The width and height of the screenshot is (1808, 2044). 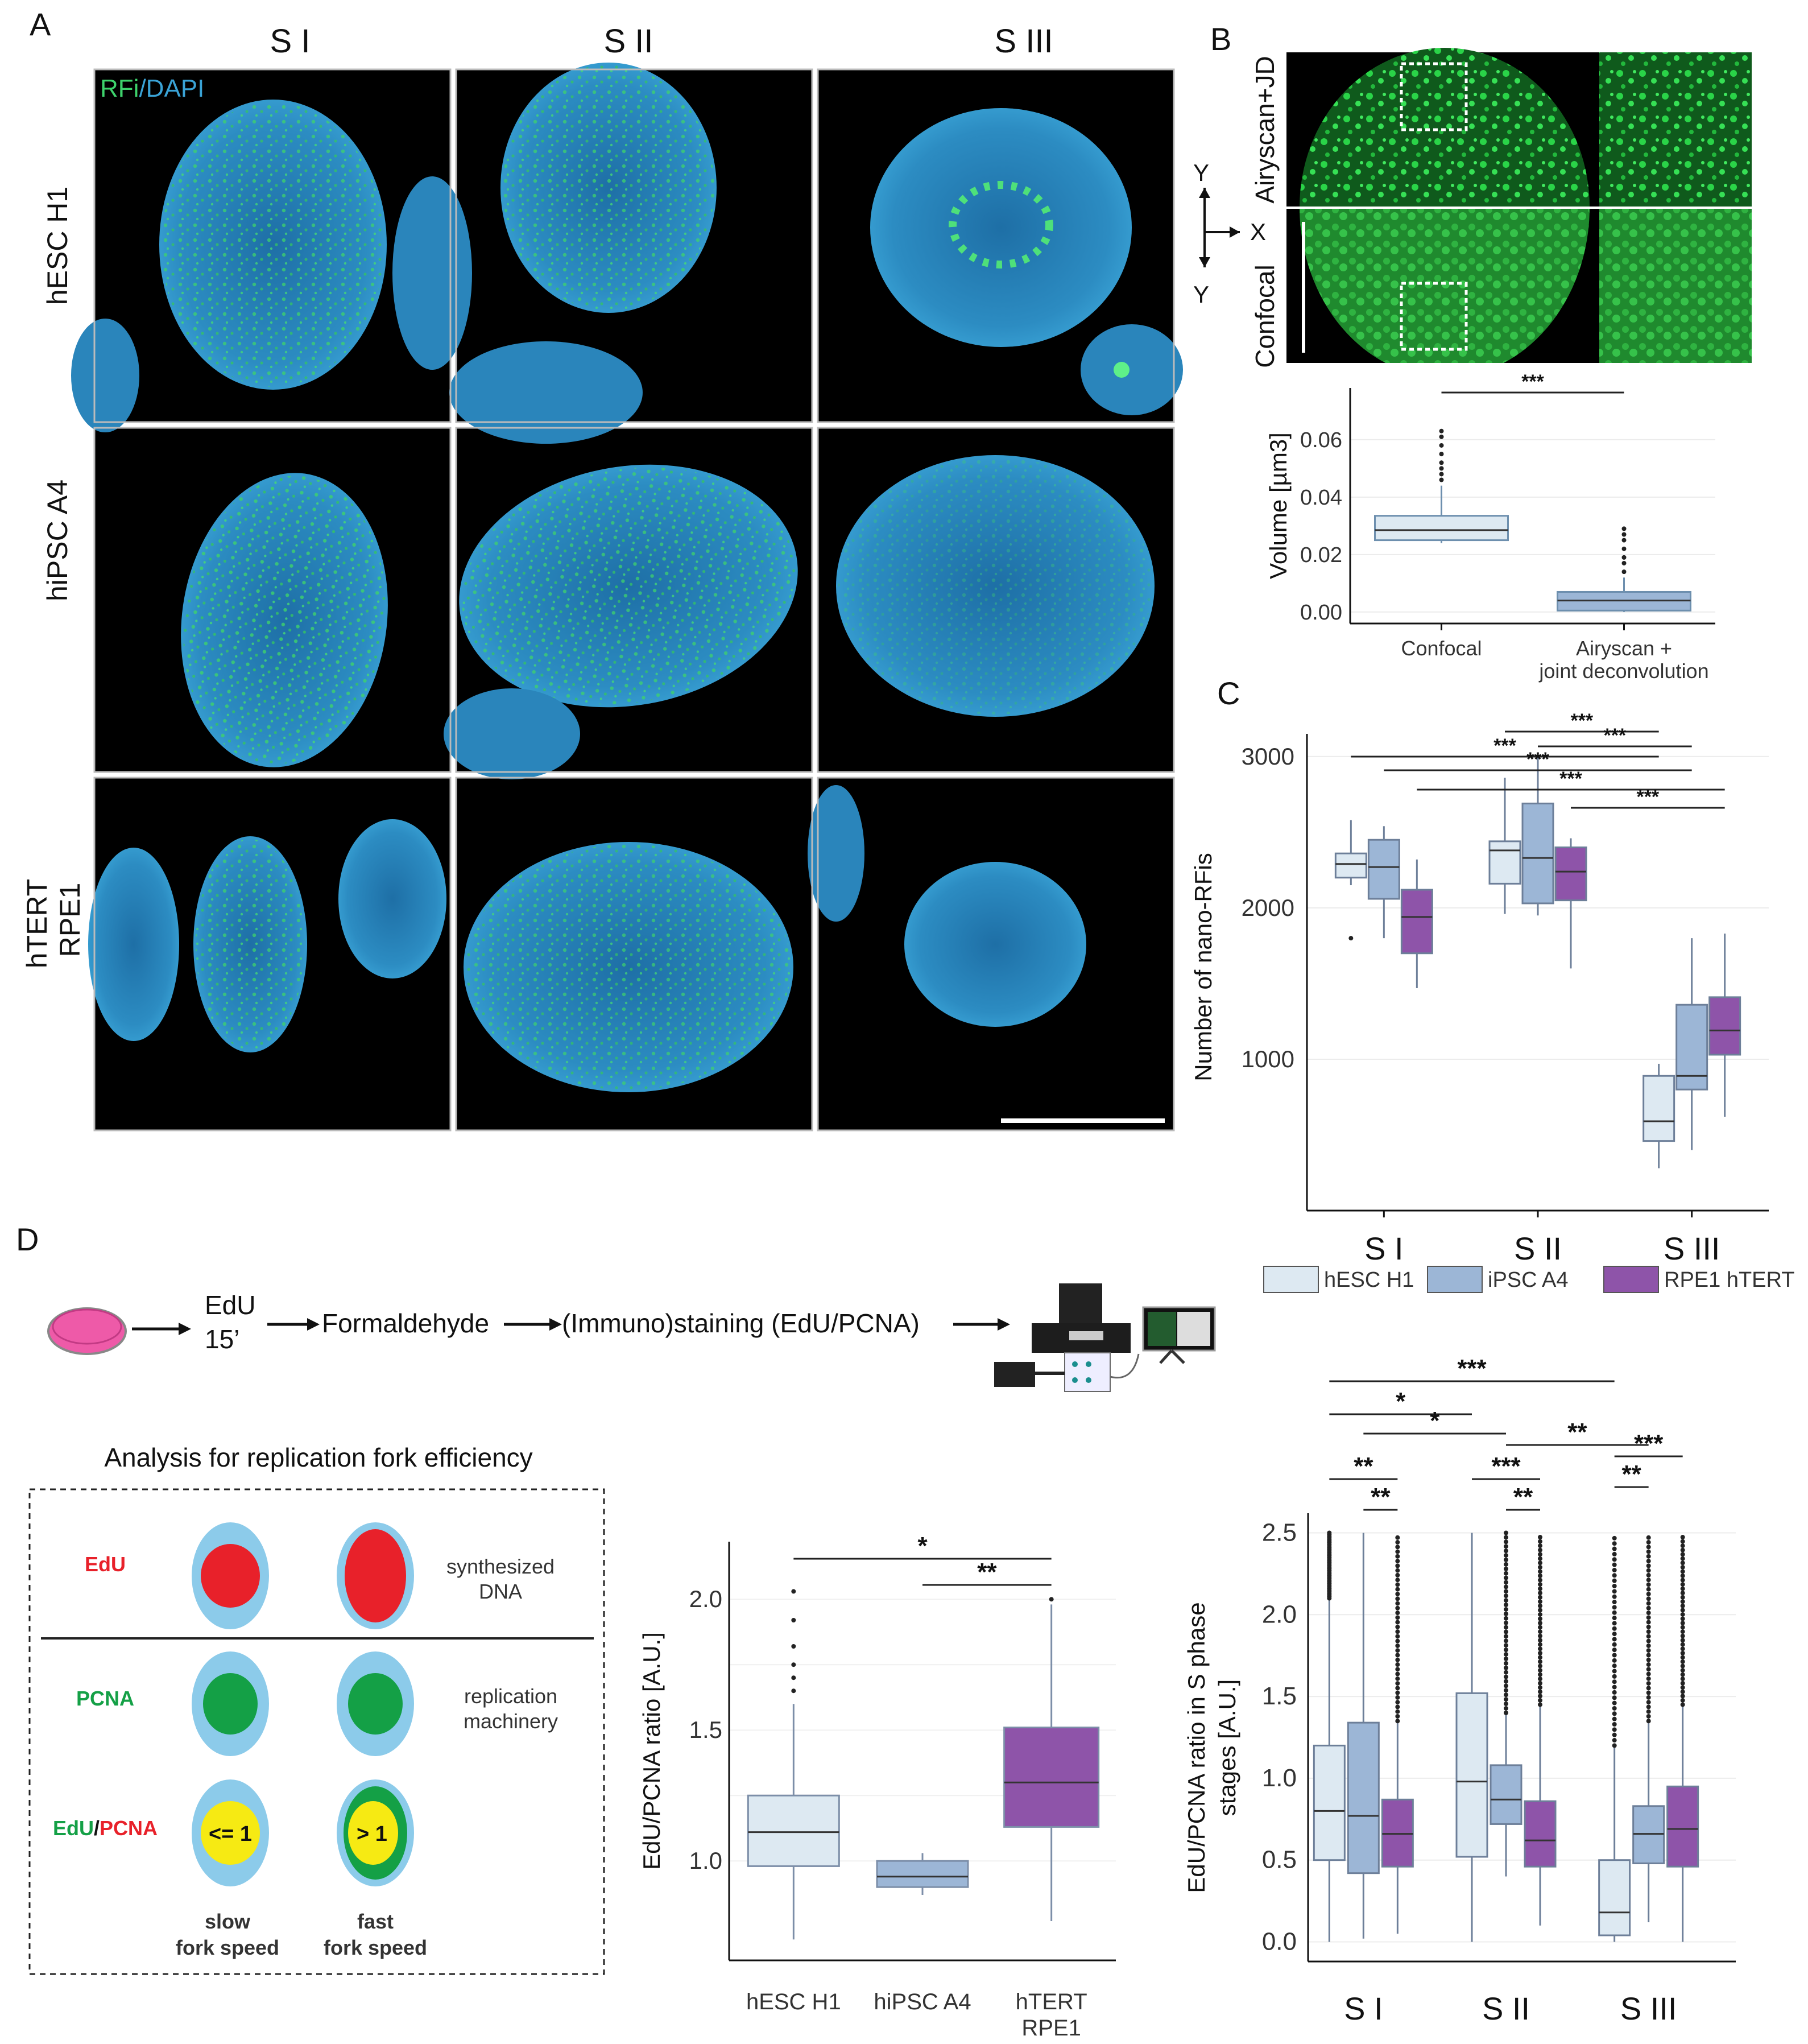 What do you see at coordinates (511, 1696) in the screenshot?
I see `schema-repl-1: replication` at bounding box center [511, 1696].